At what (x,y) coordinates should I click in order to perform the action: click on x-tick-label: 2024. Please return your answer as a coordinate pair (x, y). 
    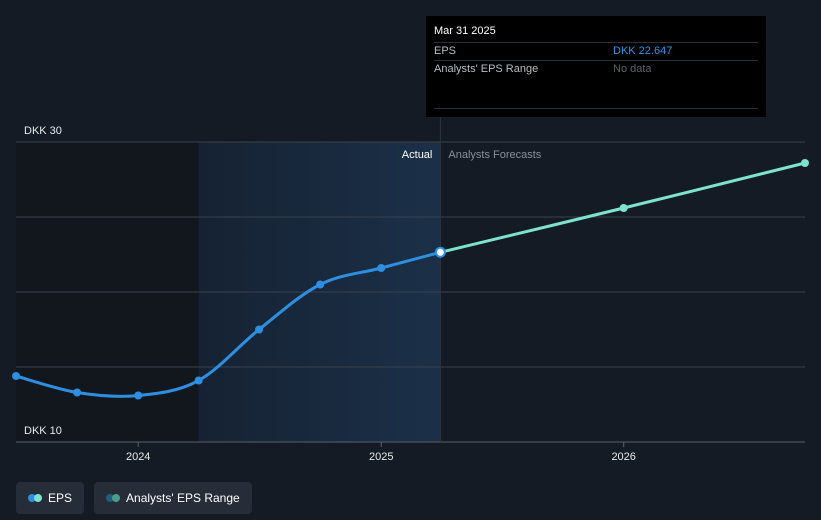
    Looking at the image, I should click on (138, 457).